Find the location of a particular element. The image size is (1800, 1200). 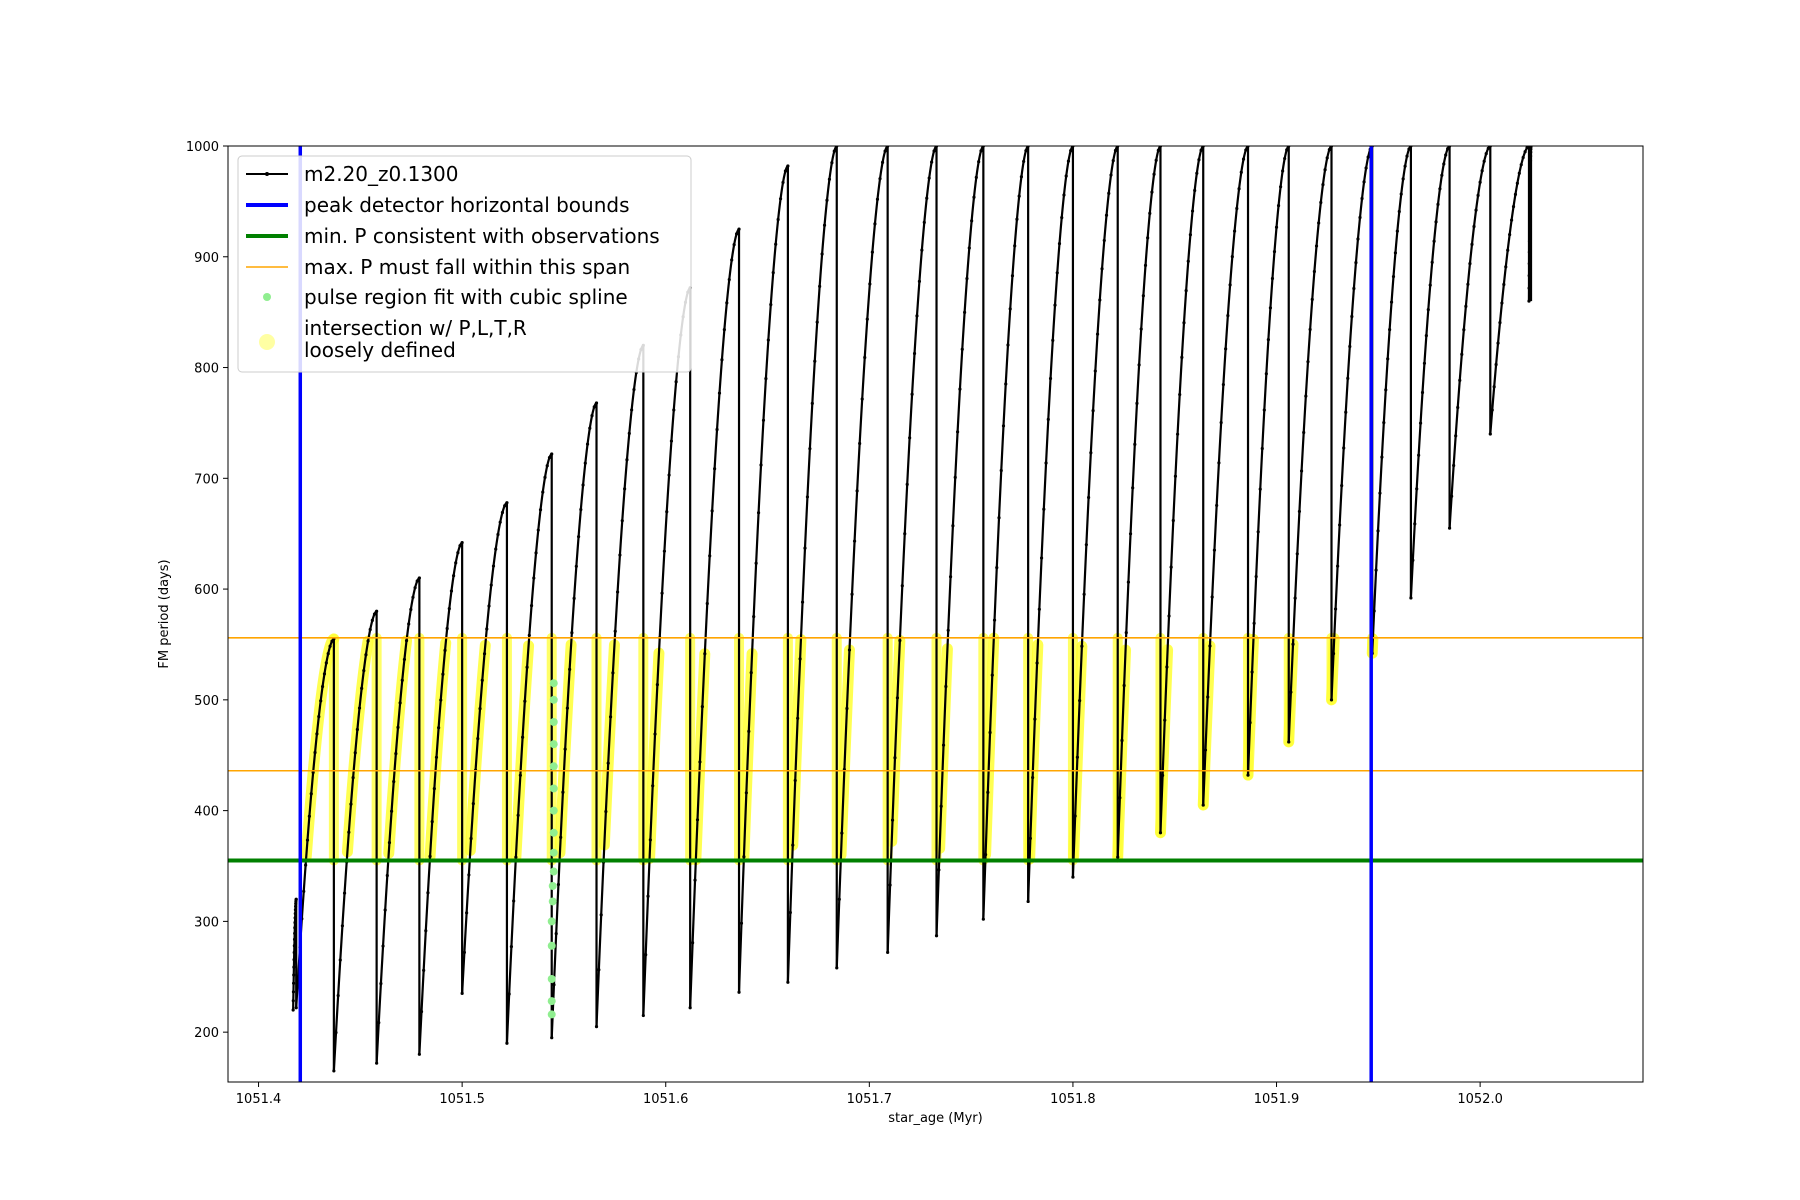

legend-label: min. P consistent with observations is located at coordinates (482, 236).